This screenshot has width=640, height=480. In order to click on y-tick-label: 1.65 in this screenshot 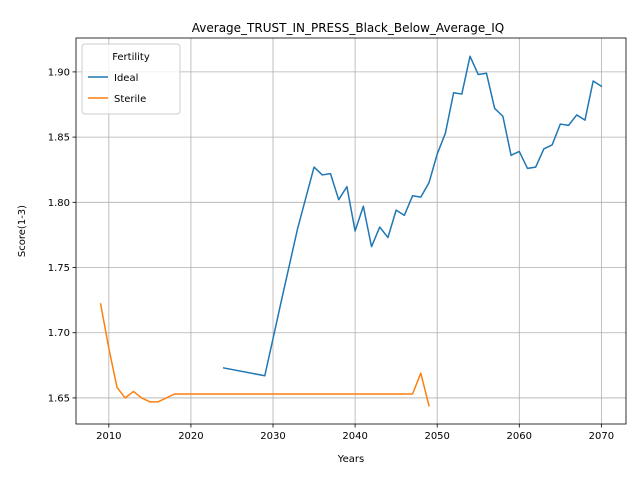, I will do `click(59, 398)`.